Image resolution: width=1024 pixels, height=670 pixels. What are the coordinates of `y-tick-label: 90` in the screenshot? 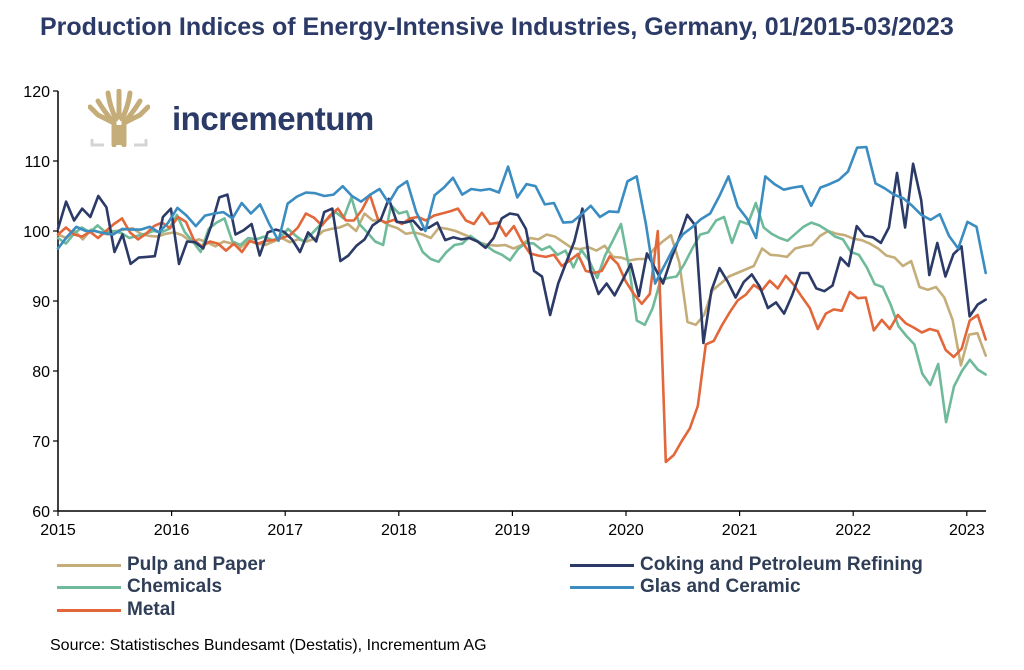 It's located at (41, 302).